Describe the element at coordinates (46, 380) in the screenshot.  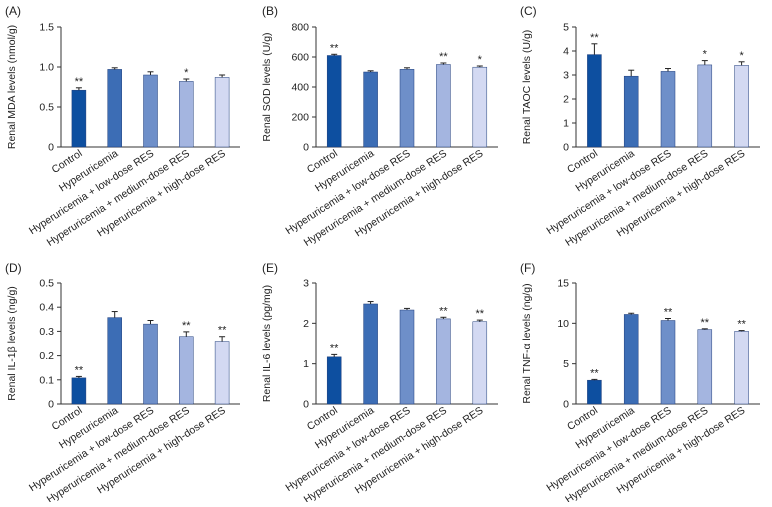
I see `y-tick-label: 0.1` at that location.